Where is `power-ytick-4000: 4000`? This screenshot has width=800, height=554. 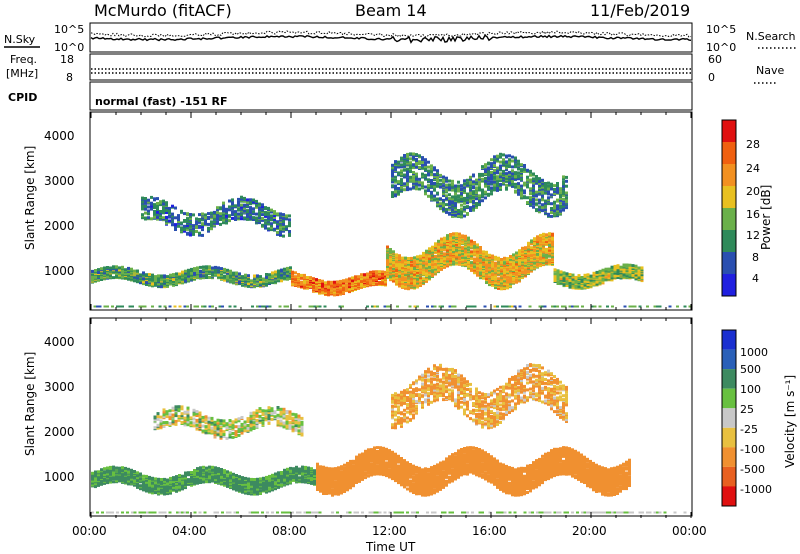 power-ytick-4000: 4000 is located at coordinates (59, 136).